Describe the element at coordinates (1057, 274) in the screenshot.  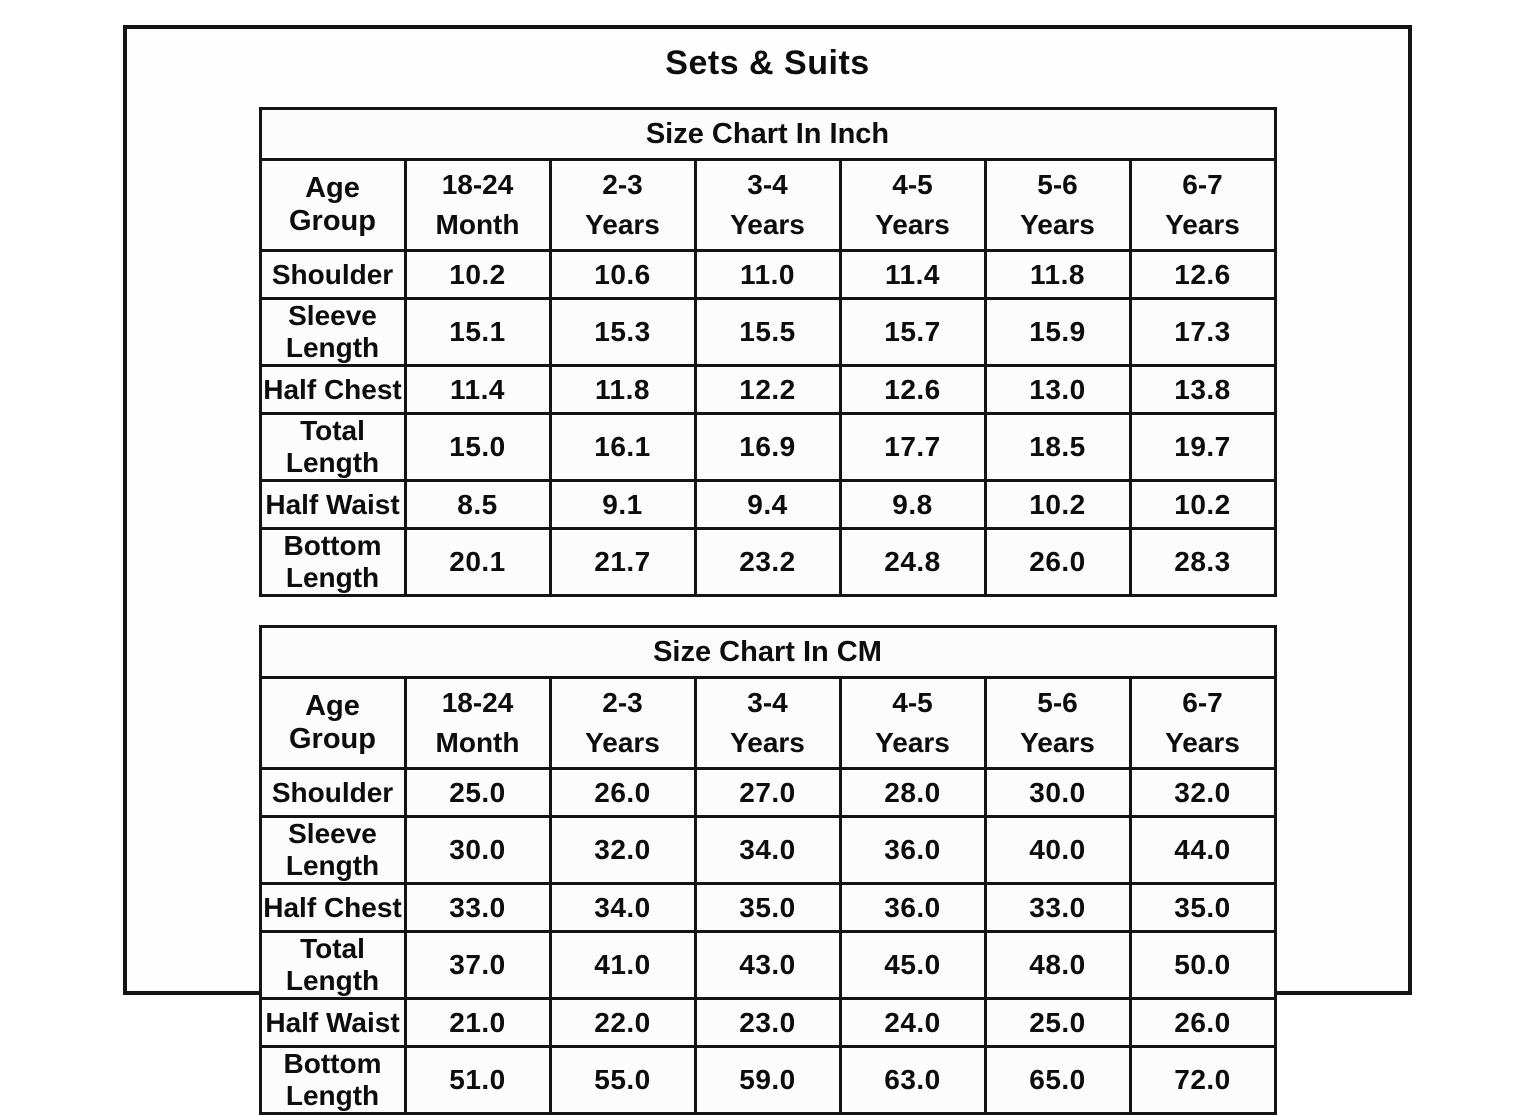
I see `measurement-value: 11.8` at that location.